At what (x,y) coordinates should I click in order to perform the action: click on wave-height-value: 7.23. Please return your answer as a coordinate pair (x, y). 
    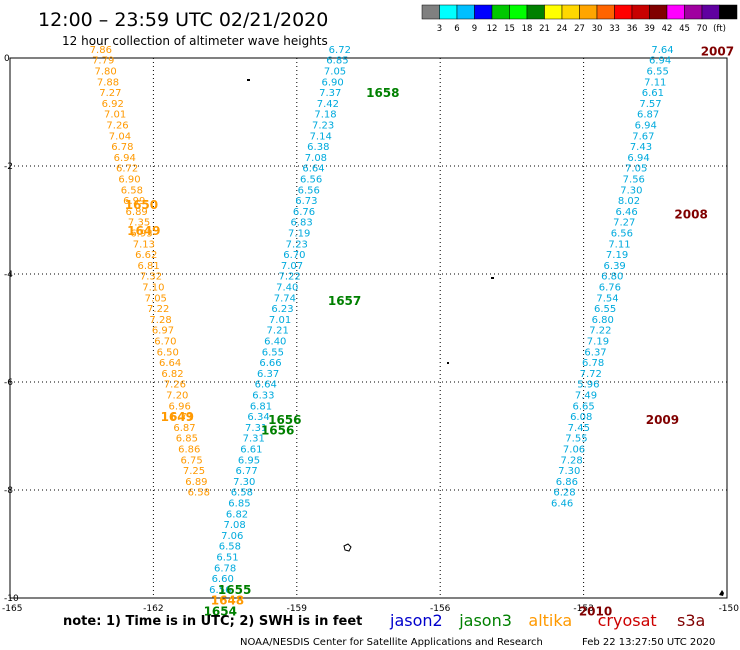
    Looking at the image, I should click on (297, 244).